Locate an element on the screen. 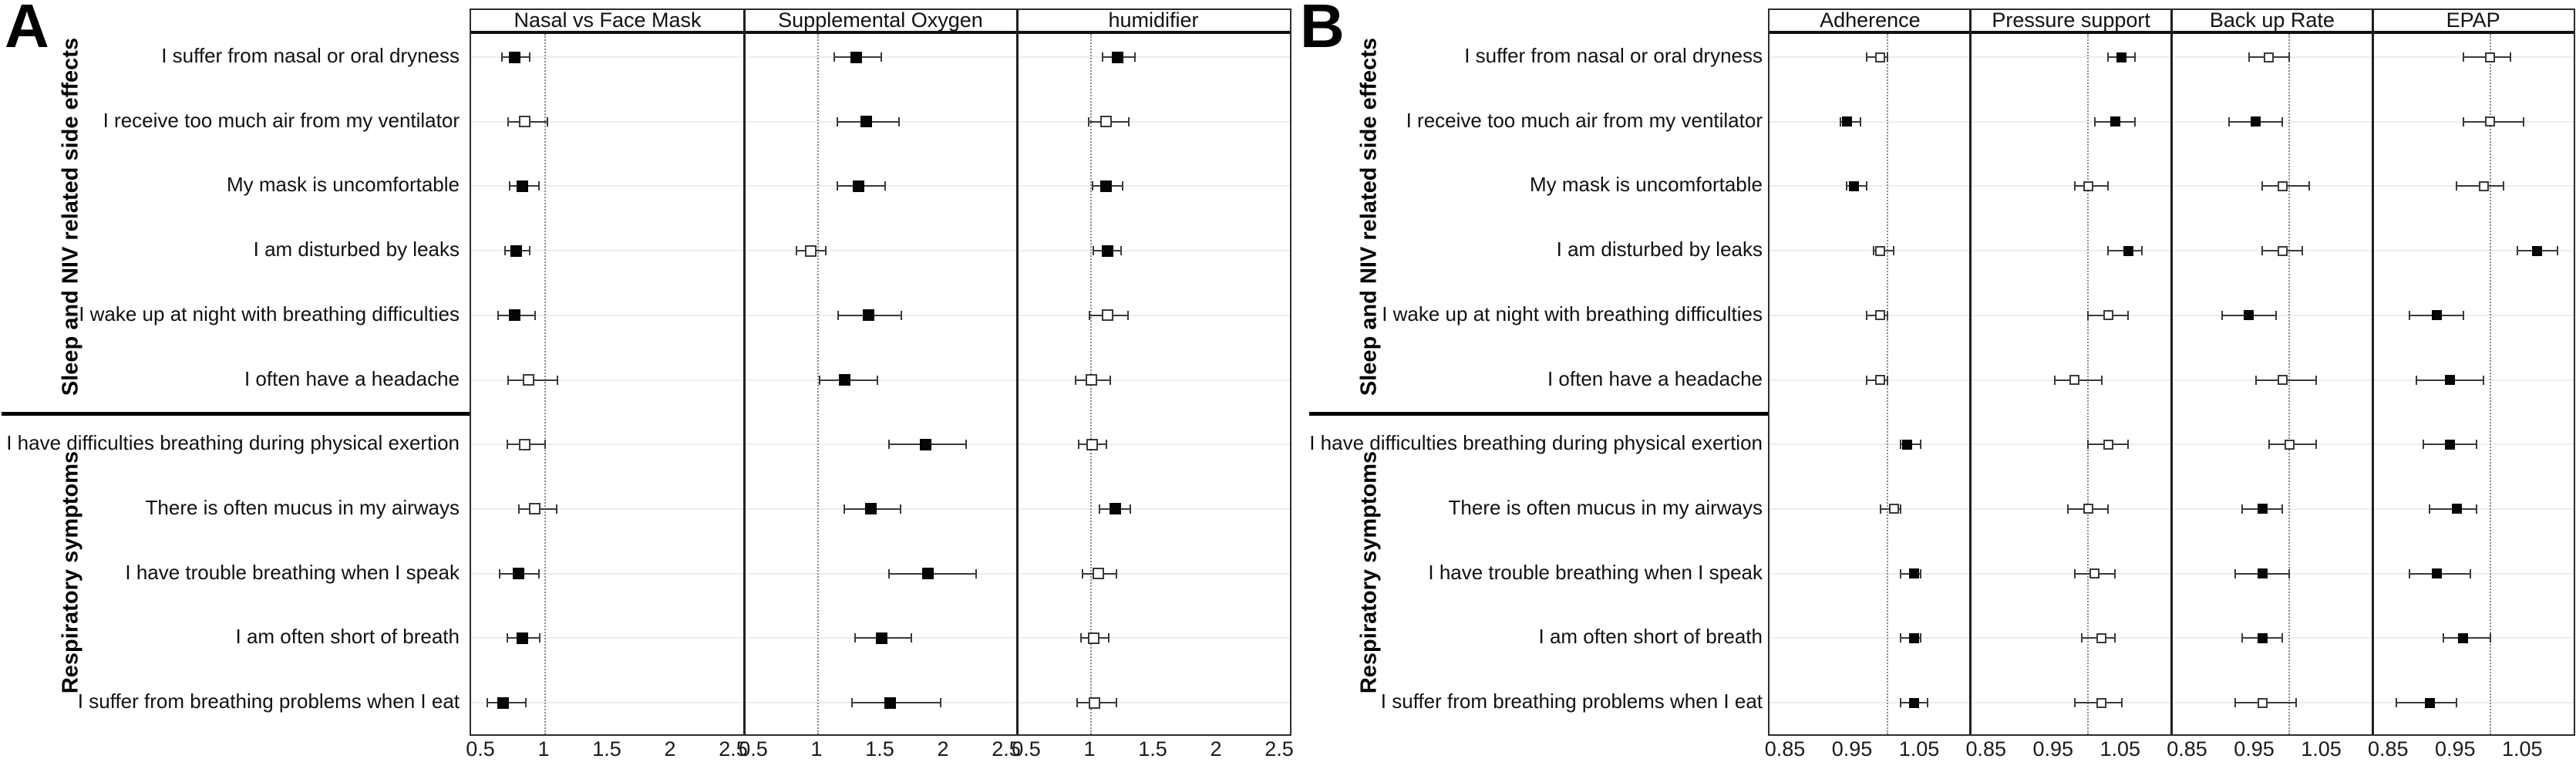 The image size is (2576, 769). x-tick-label: 0.95 is located at coordinates (2053, 749).